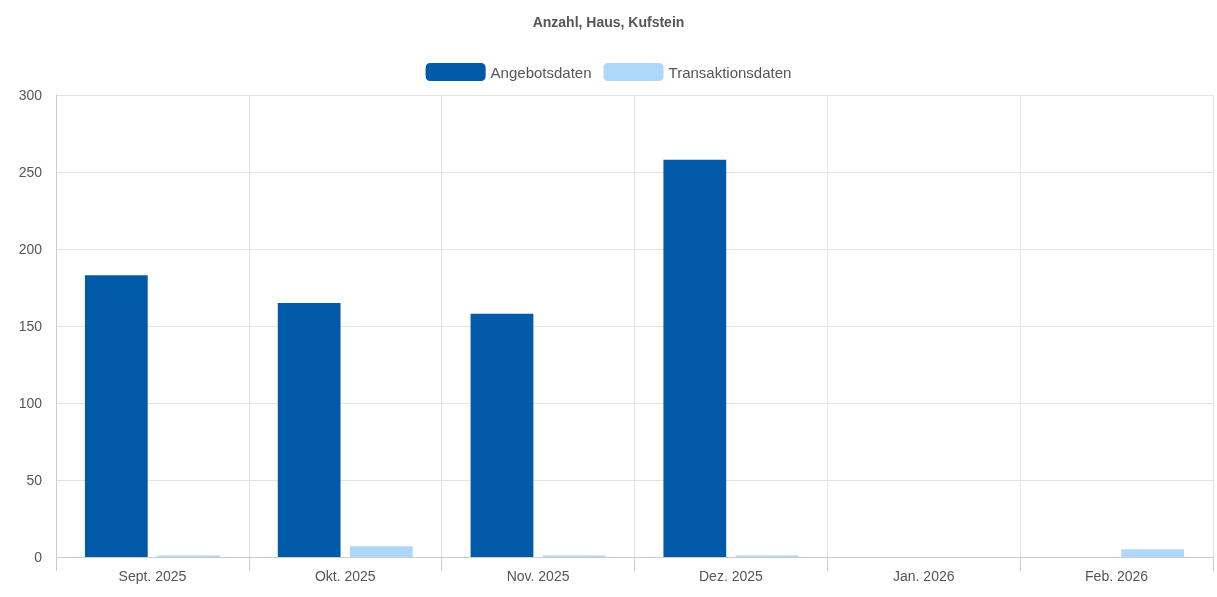  Describe the element at coordinates (38, 557) in the screenshot. I see `y-tick-label: 0` at that location.